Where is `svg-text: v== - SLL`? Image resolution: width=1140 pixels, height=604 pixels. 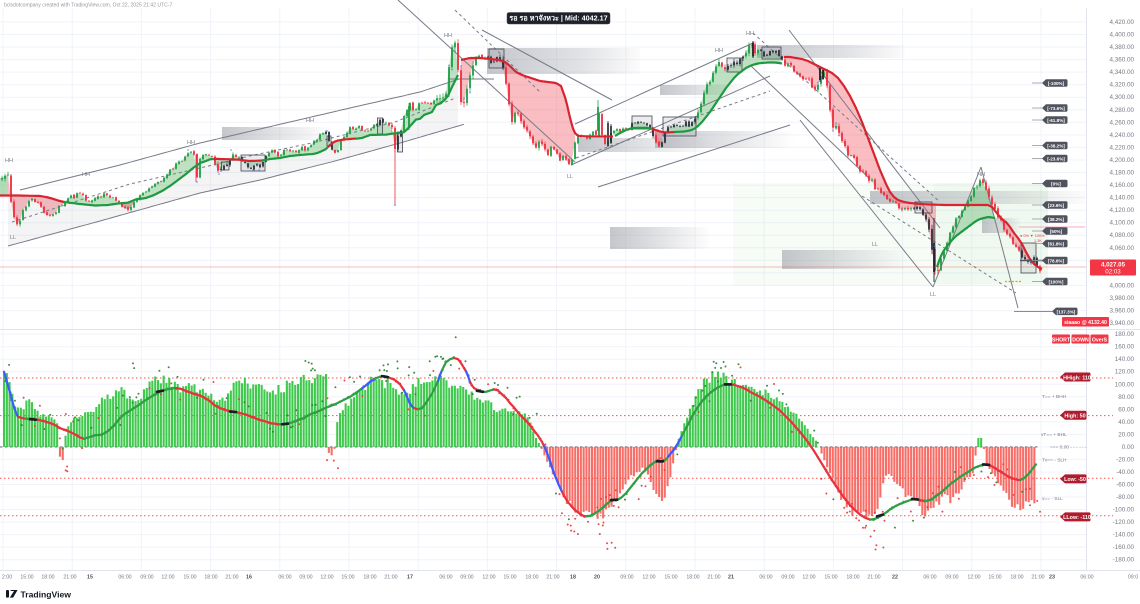 svg-text: v== - SLL is located at coordinates (1052, 499).